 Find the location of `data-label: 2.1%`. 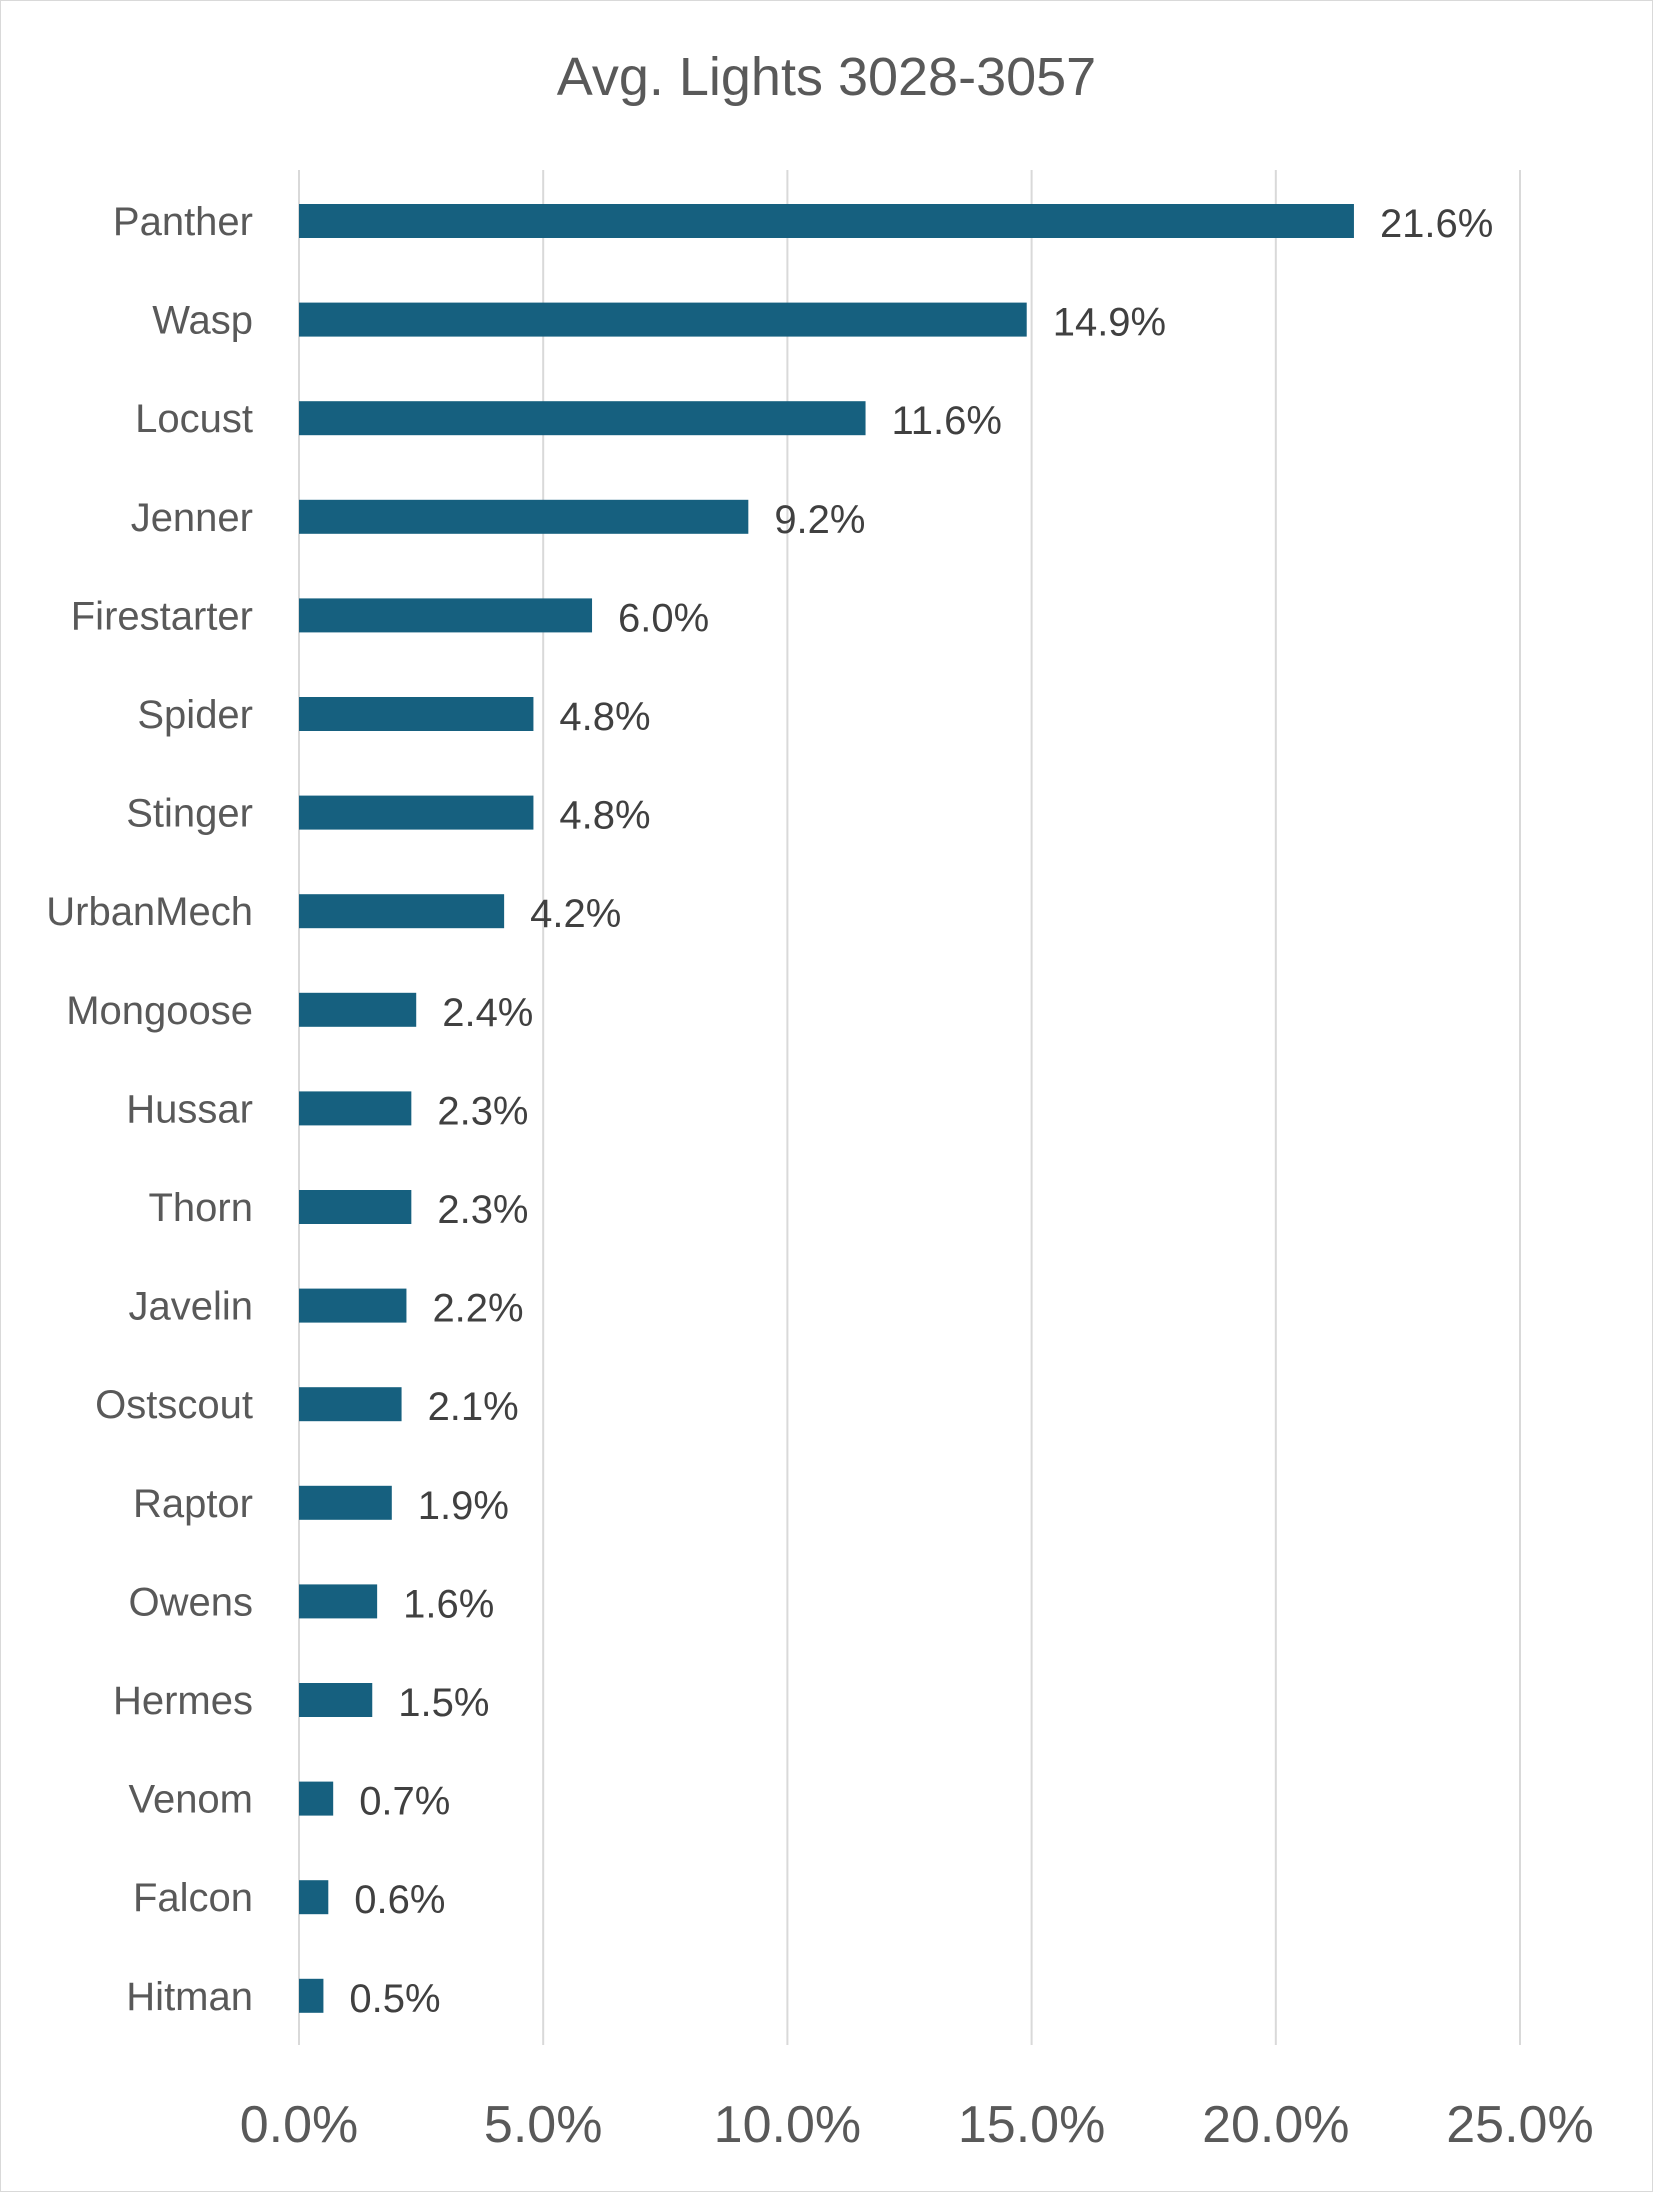

data-label: 2.1% is located at coordinates (473, 1407).